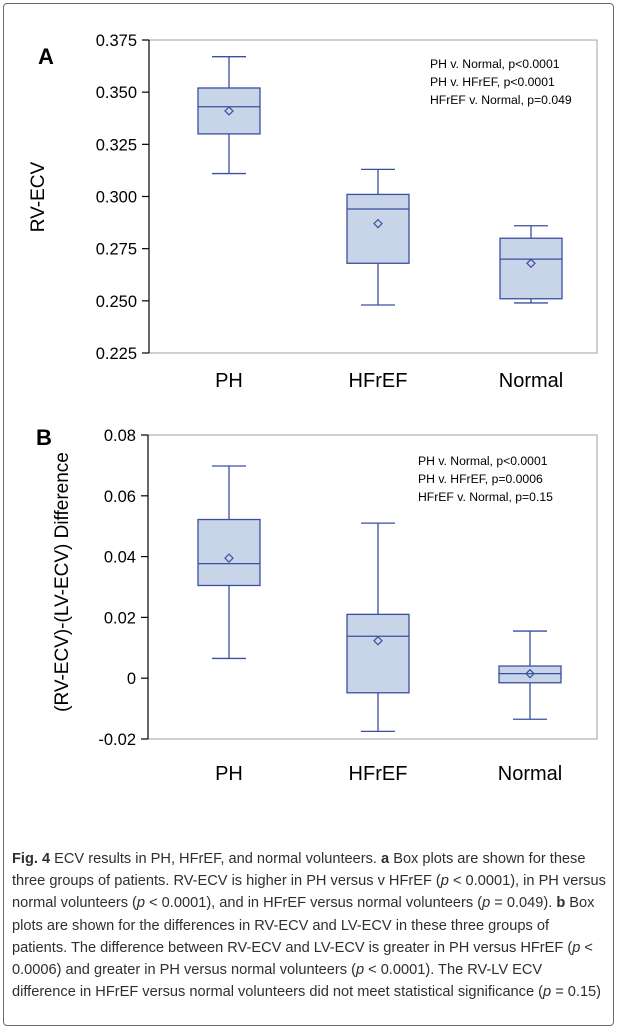  Describe the element at coordinates (116, 250) in the screenshot. I see `y-tick-label: 0.275` at that location.